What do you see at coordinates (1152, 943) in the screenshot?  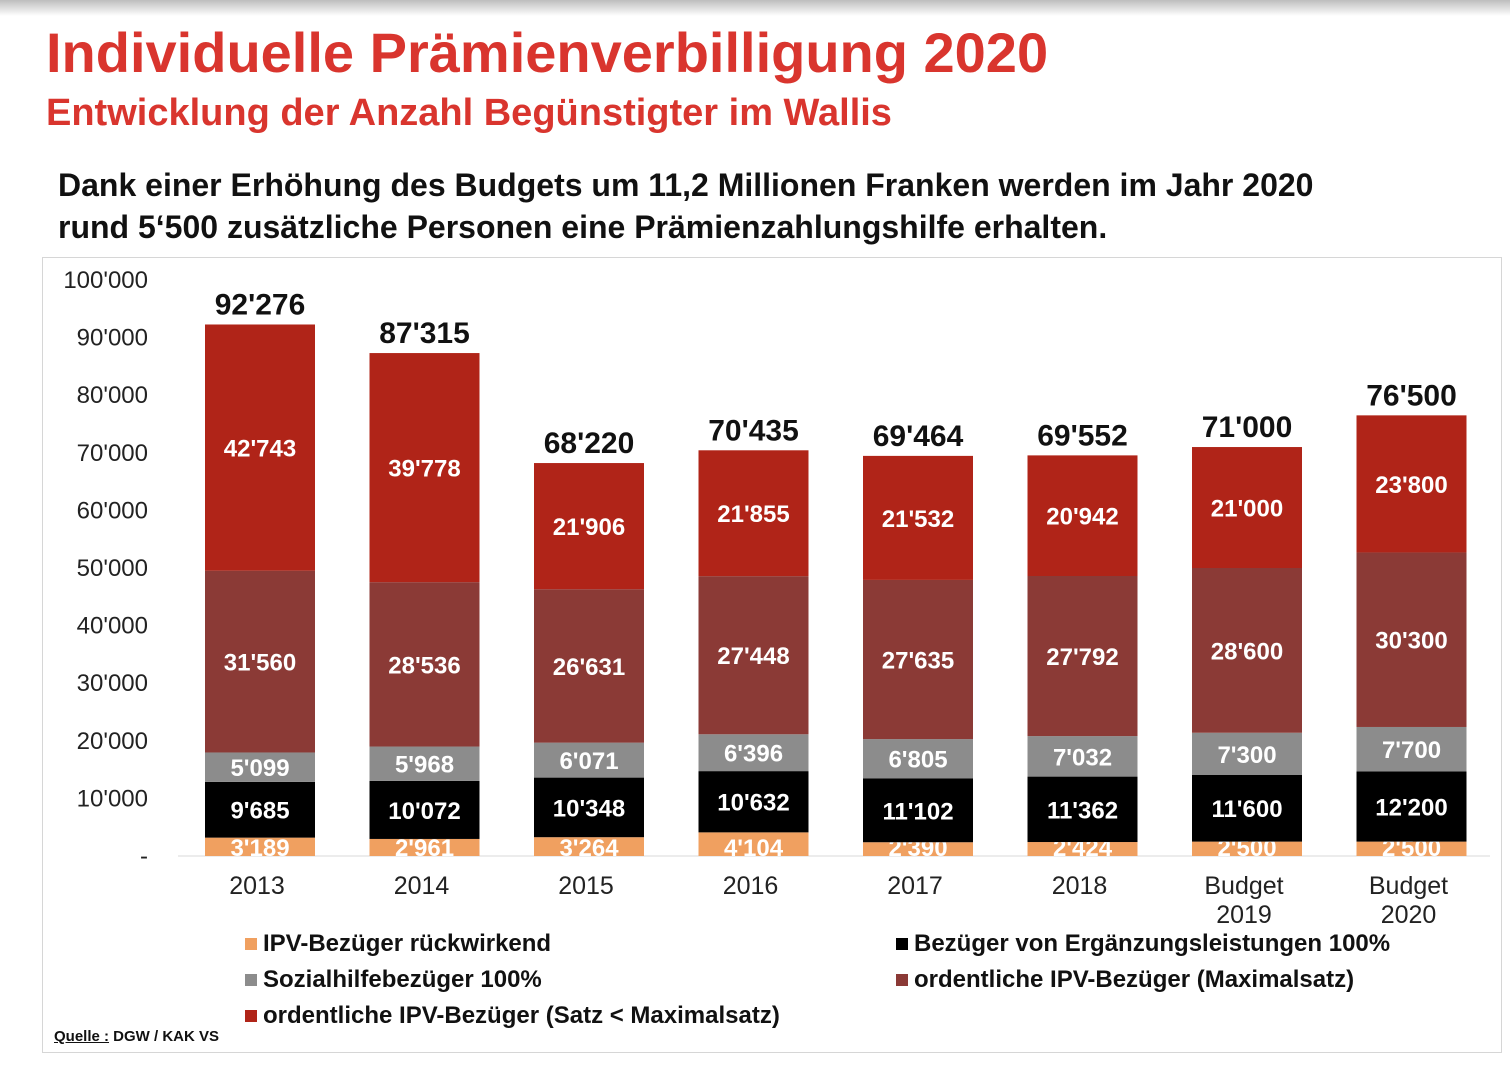 I see `legend-label-ergaenzungsleistungen: Bezüger von Ergänzungsleistungen 100%` at bounding box center [1152, 943].